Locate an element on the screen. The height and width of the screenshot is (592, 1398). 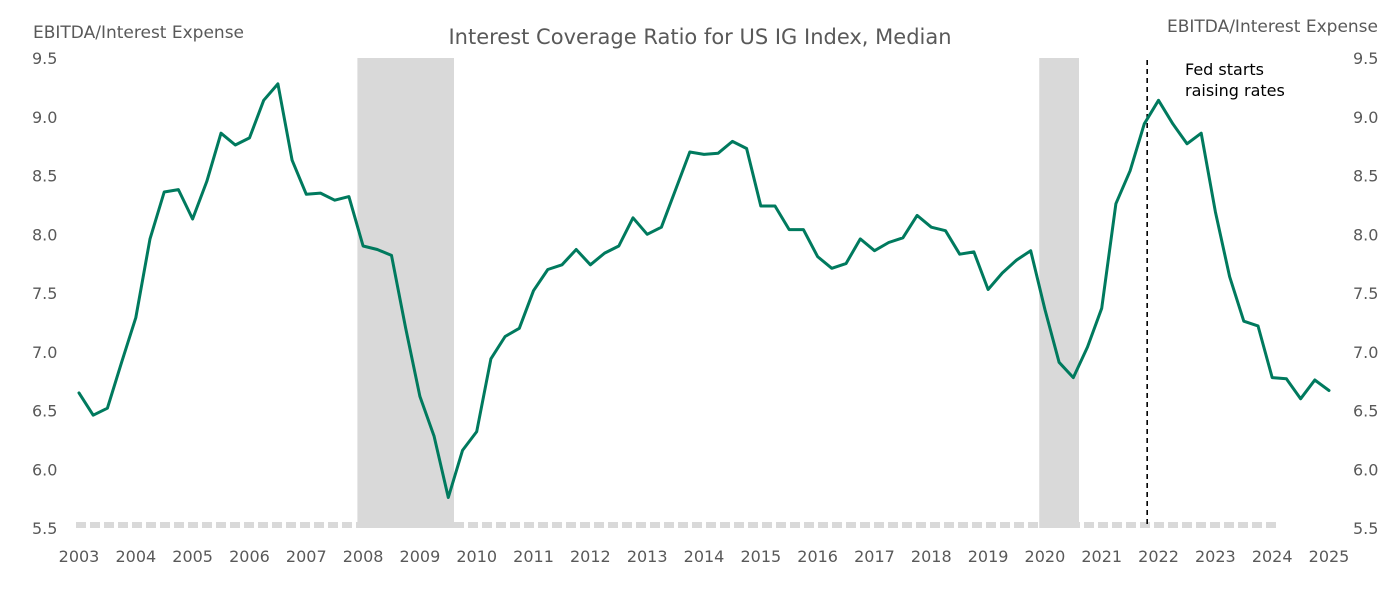
x-tick-label: 2013 is located at coordinates (647, 556).